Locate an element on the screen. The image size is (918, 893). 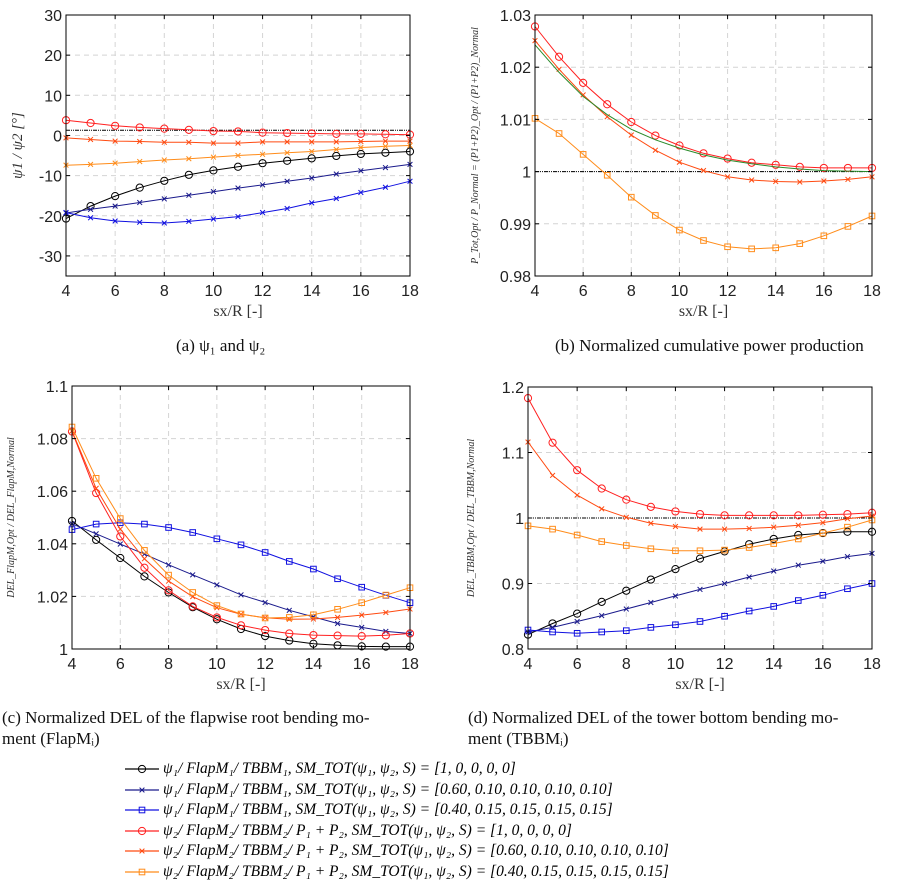
x-tick-label: 10 is located at coordinates (676, 664).